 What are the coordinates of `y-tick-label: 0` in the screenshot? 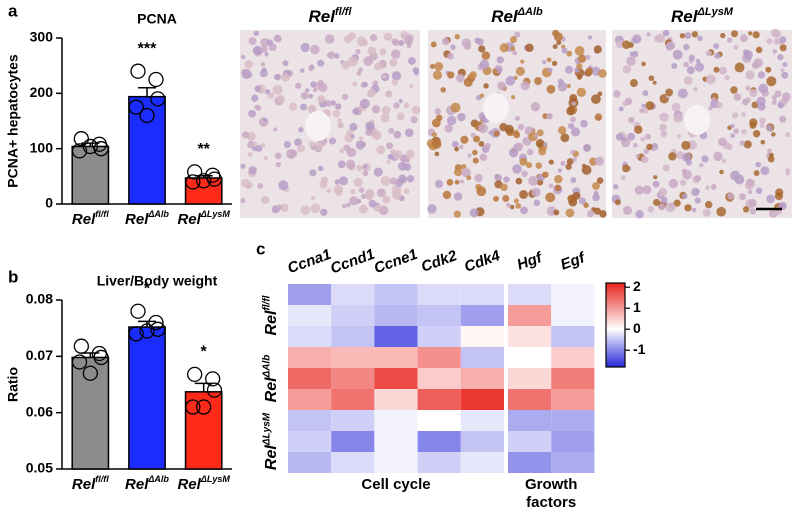 It's located at (49, 203).